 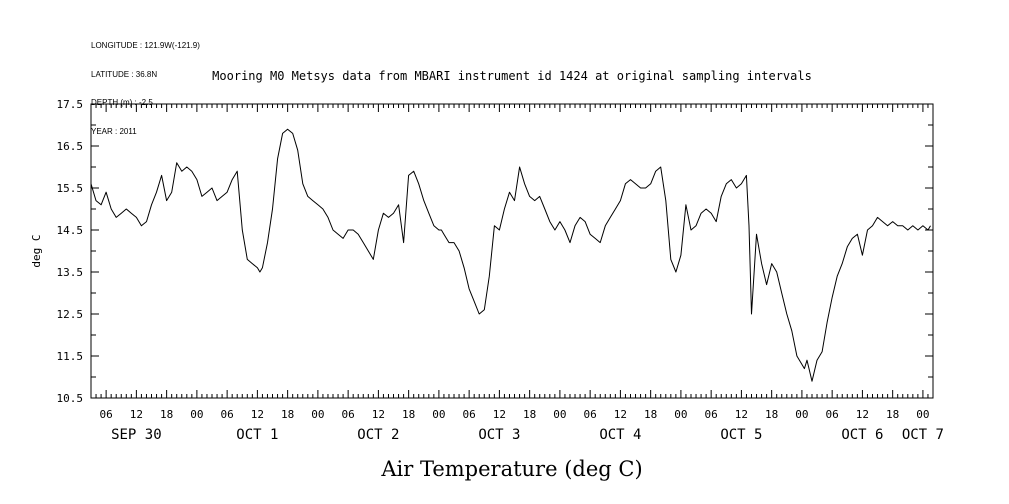 I want to click on day-label: OCT 7, so click(x=923, y=435).